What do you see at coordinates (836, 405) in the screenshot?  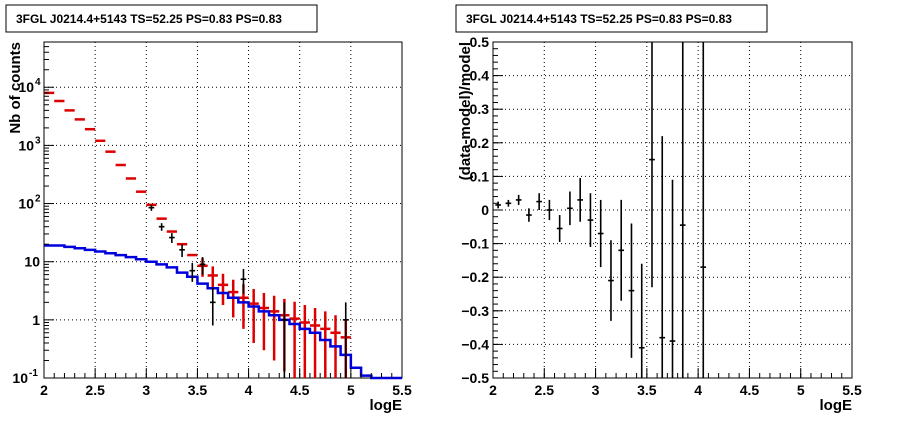 I see `residual-x-axis-label: logE` at bounding box center [836, 405].